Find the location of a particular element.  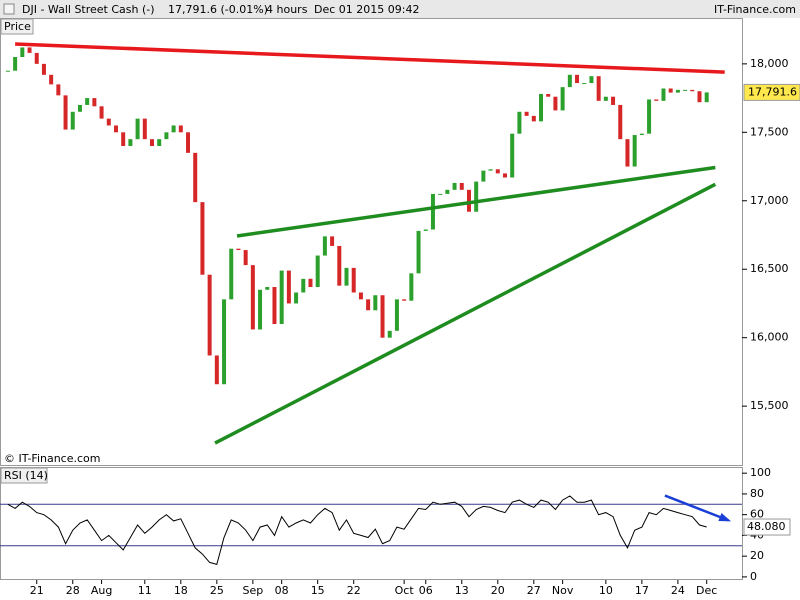

rsi-label: RSI (14) is located at coordinates (26, 475).